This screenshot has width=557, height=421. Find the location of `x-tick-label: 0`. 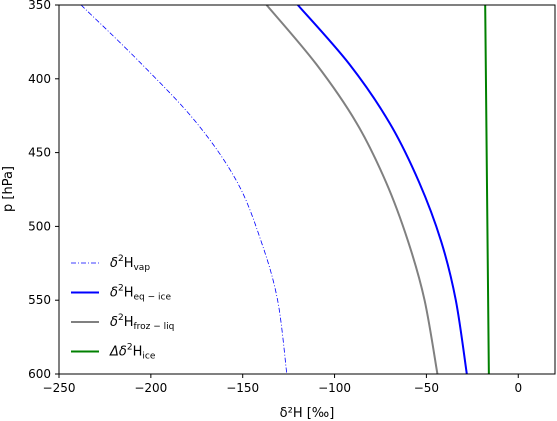

x-tick-label: 0 is located at coordinates (518, 388).